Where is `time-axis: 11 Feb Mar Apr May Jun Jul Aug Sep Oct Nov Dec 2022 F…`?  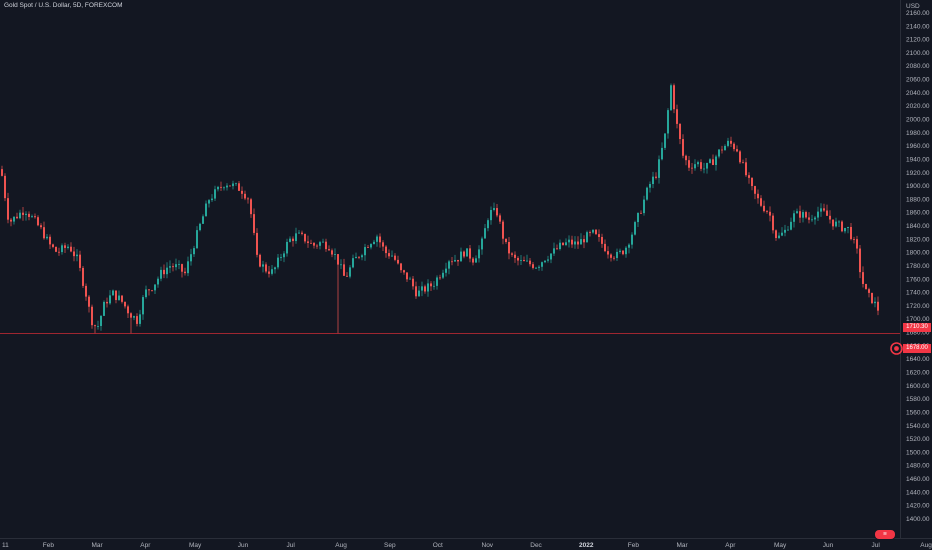
time-axis: 11 Feb Mar Apr May Jun Jul Aug Sep Oct Nov Dec 2022 F… is located at coordinates (467, 545).